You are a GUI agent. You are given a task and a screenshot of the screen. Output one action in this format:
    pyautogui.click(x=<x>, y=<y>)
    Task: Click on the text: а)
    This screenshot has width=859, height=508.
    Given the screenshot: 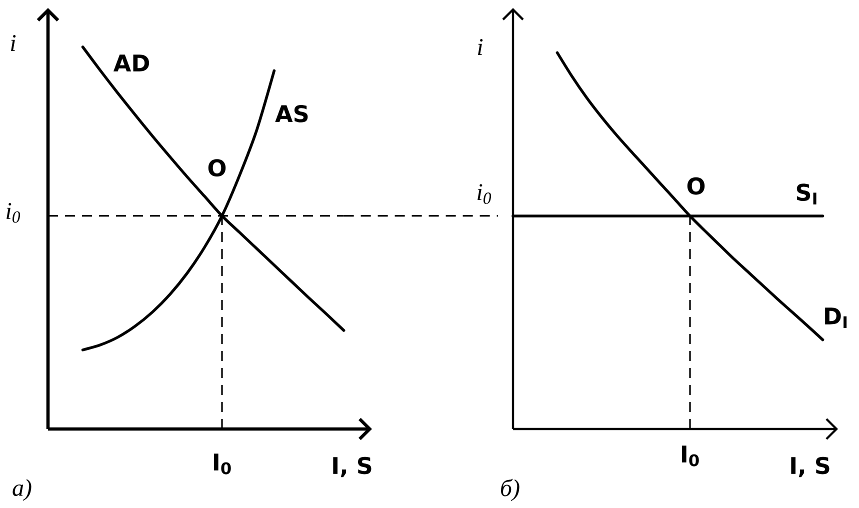 What is the action you would take?
    pyautogui.click(x=22, y=490)
    